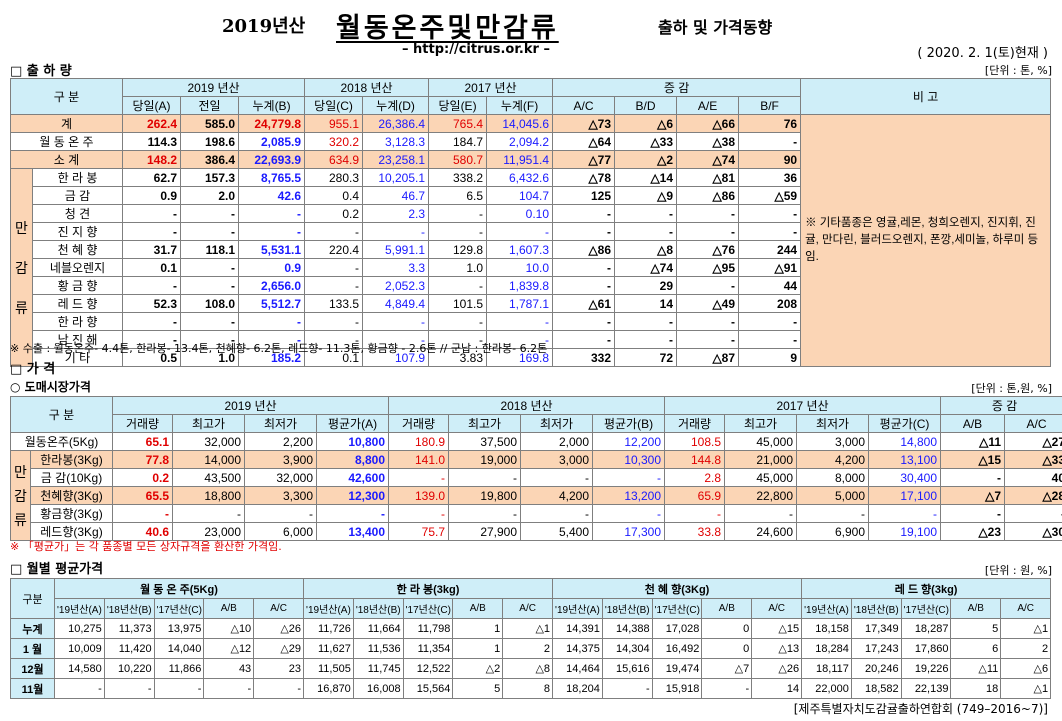 The width and height of the screenshot is (1062, 721). Describe the element at coordinates (79, 668) in the screenshot. I see `cell: 14,580` at that location.